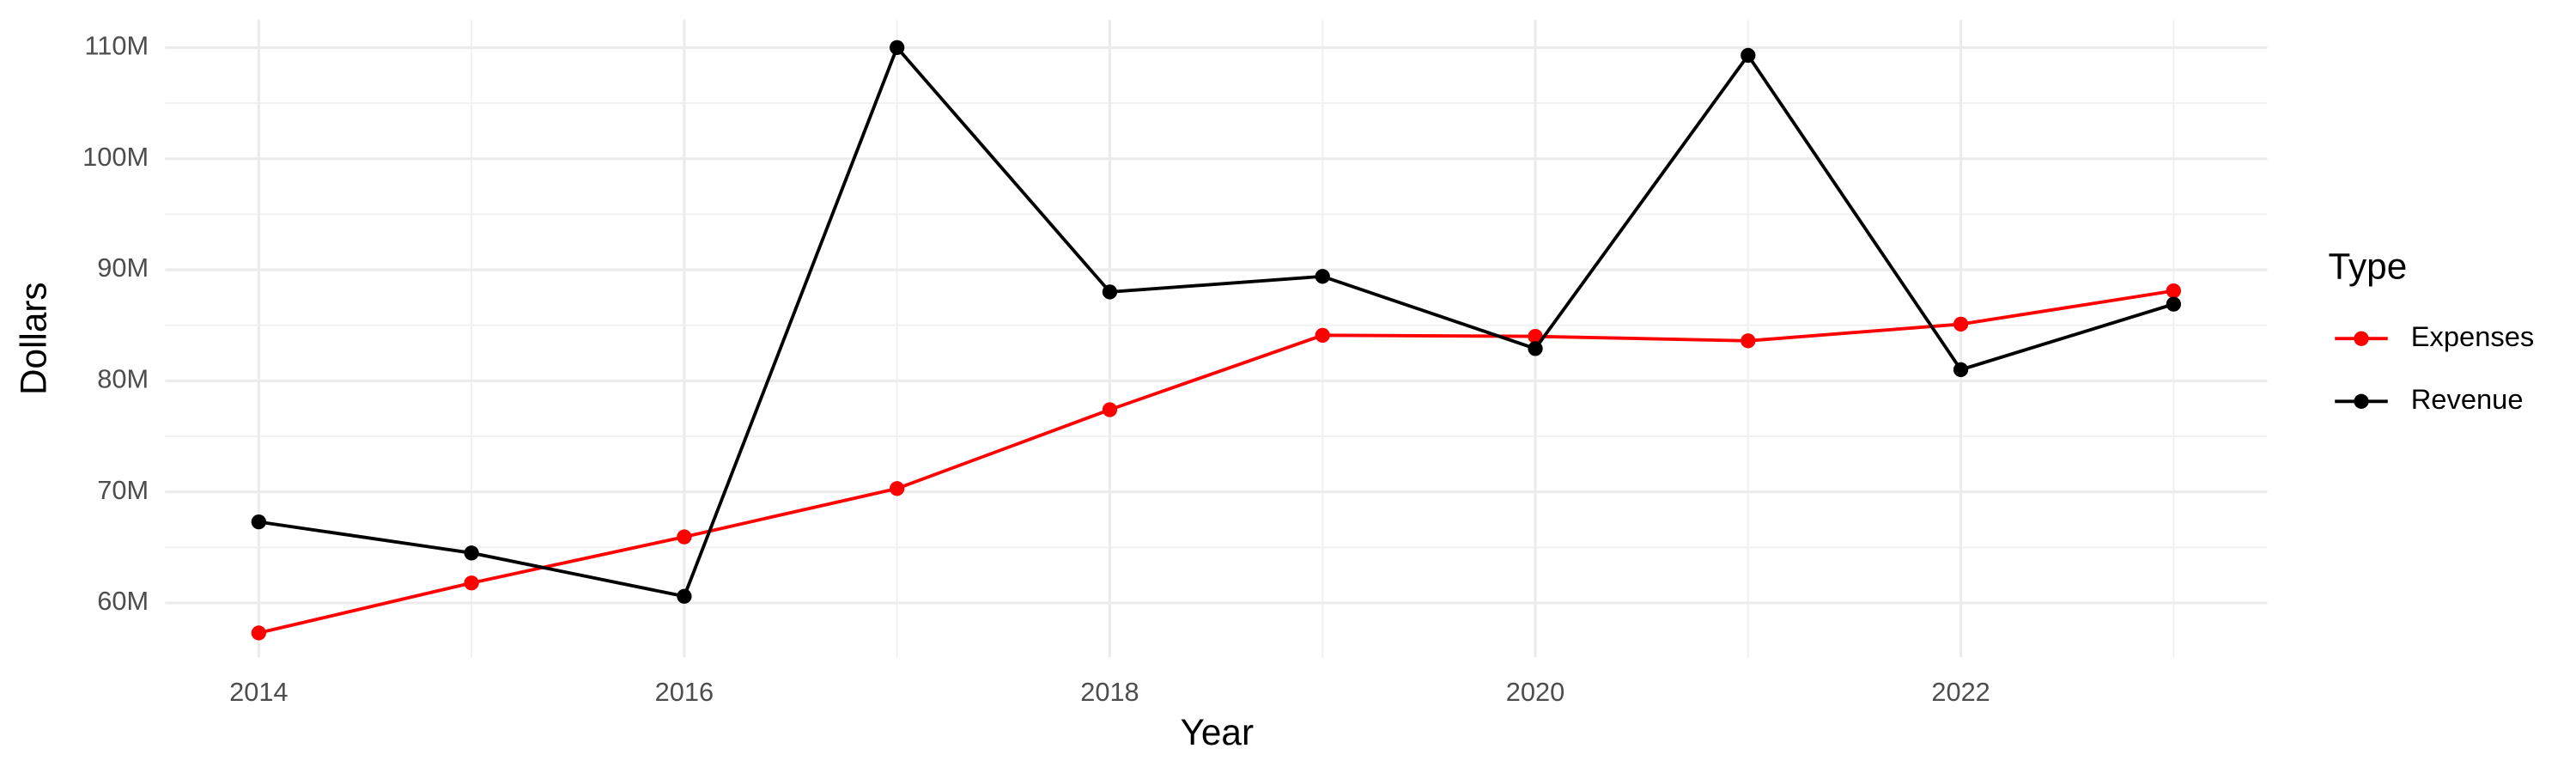 Image resolution: width=2576 pixels, height=773 pixels. Describe the element at coordinates (1535, 692) in the screenshot. I see `x-tick-label: 2020` at that location.